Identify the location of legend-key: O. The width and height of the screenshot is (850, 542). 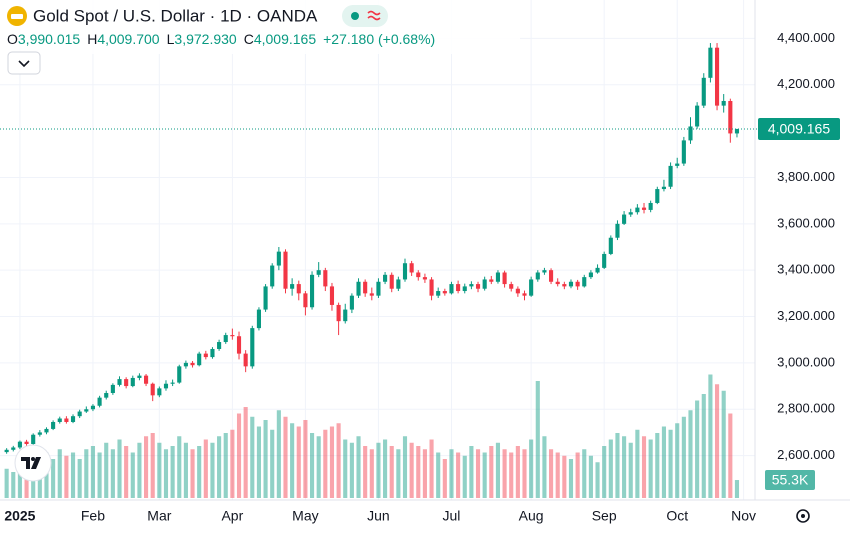
(12, 39).